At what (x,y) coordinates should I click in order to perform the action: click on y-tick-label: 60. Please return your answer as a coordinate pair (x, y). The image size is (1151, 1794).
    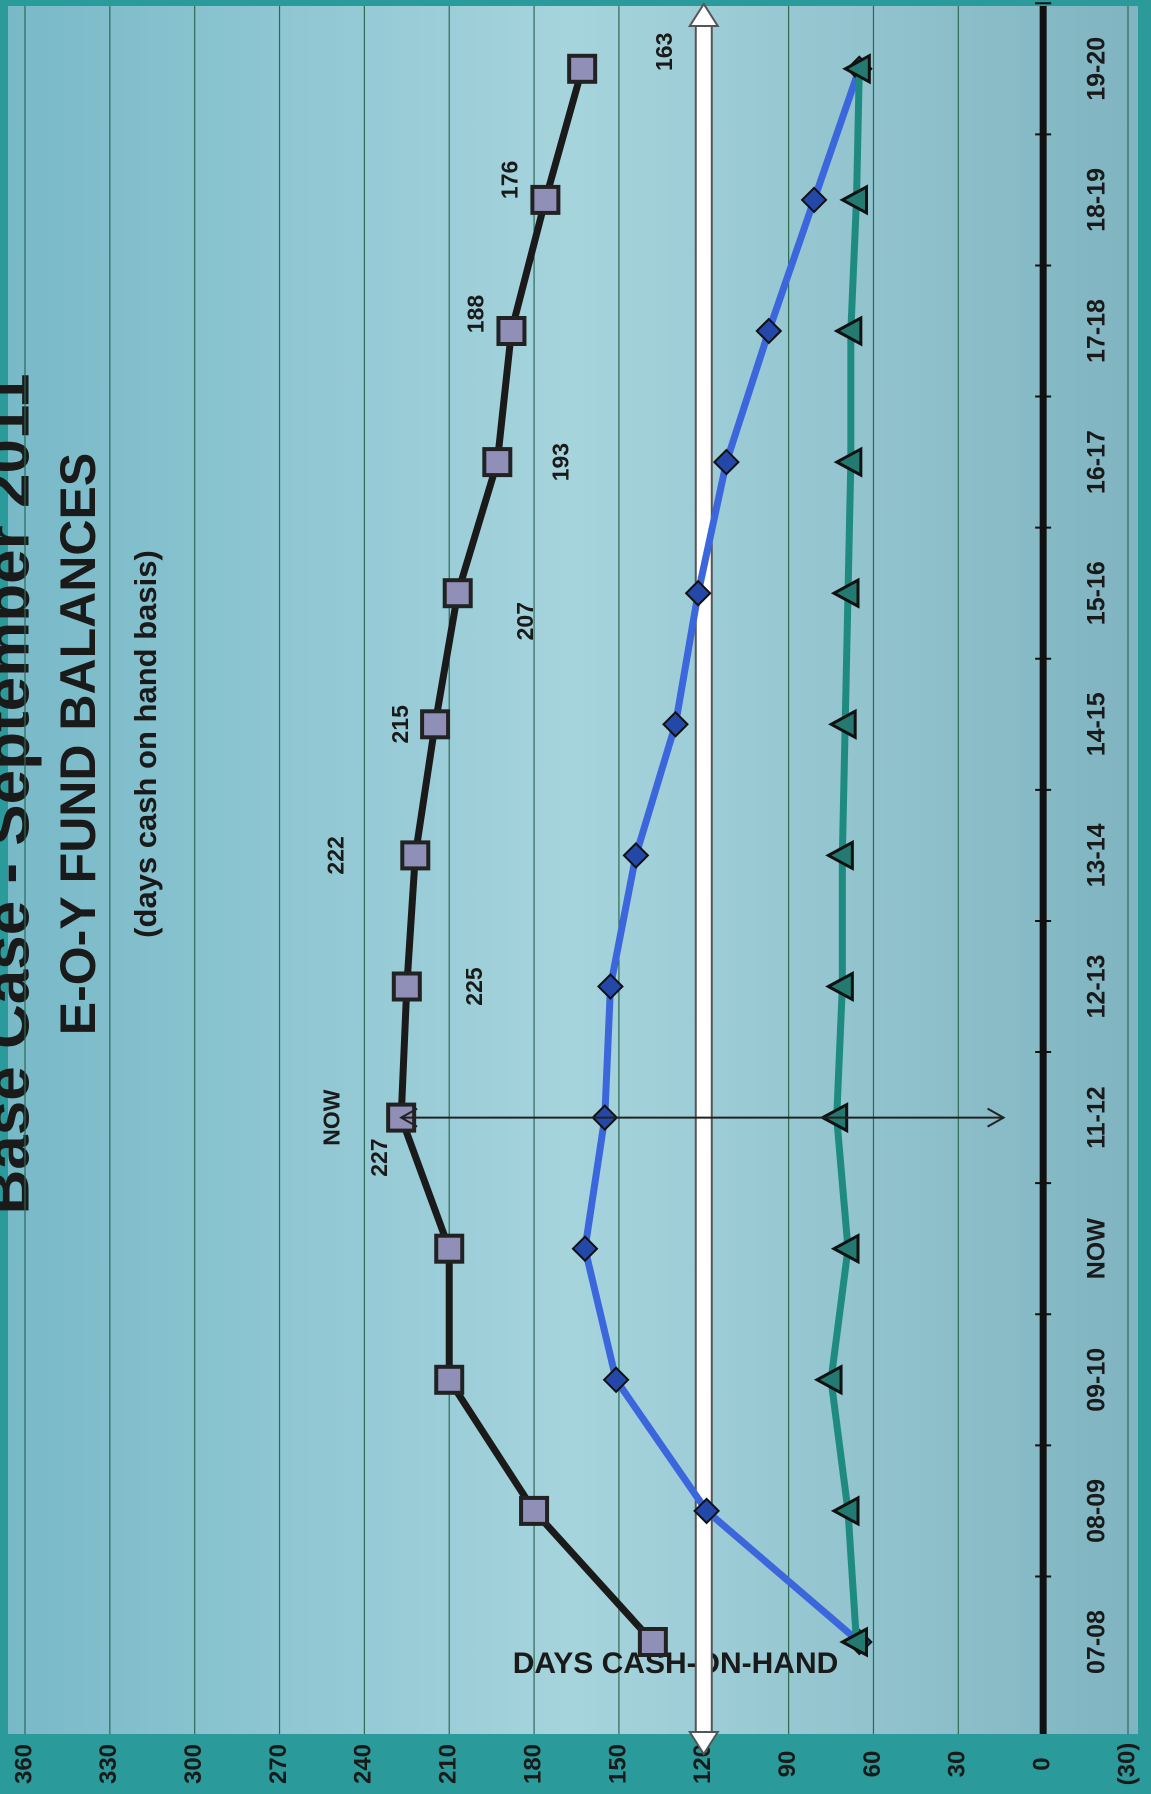
    Looking at the image, I should click on (872, 1764).